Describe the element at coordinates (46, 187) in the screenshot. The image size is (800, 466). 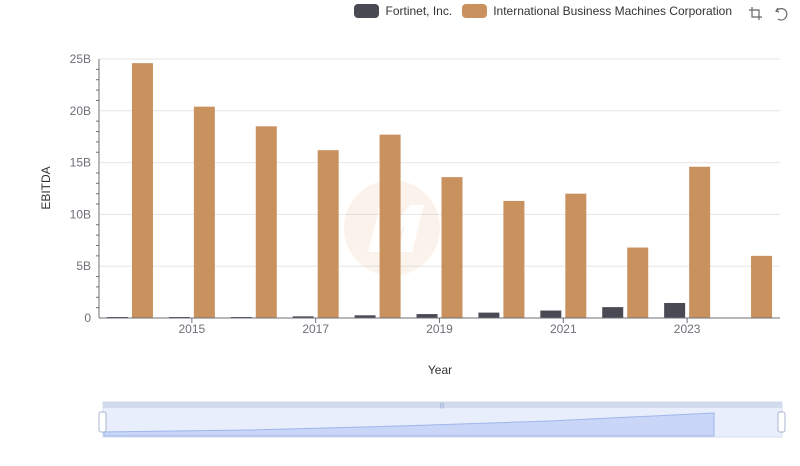
I see `y-axis-title: EBITDA` at that location.